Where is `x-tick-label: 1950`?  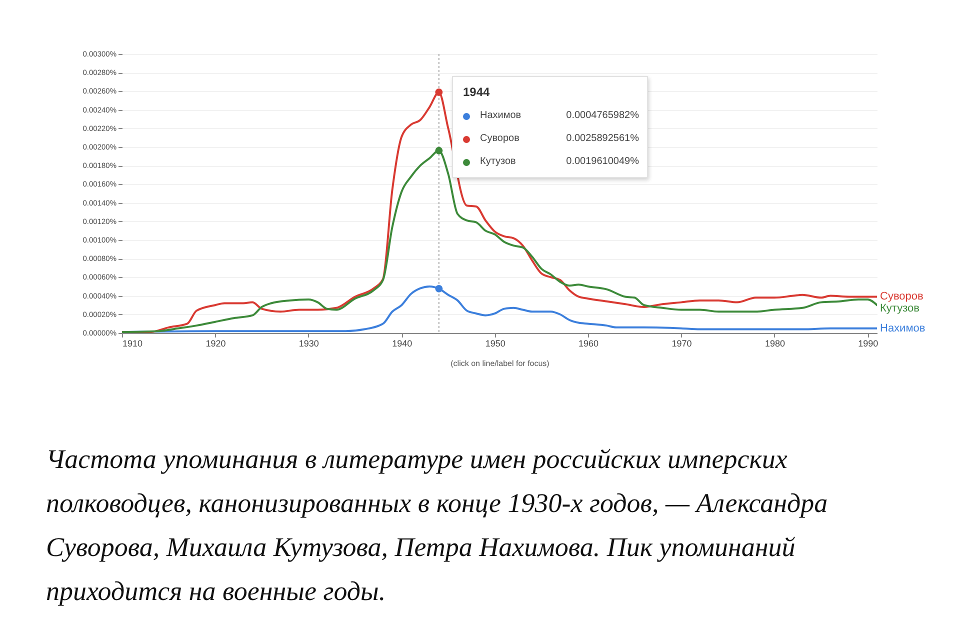
x-tick-label: 1950 is located at coordinates (495, 343).